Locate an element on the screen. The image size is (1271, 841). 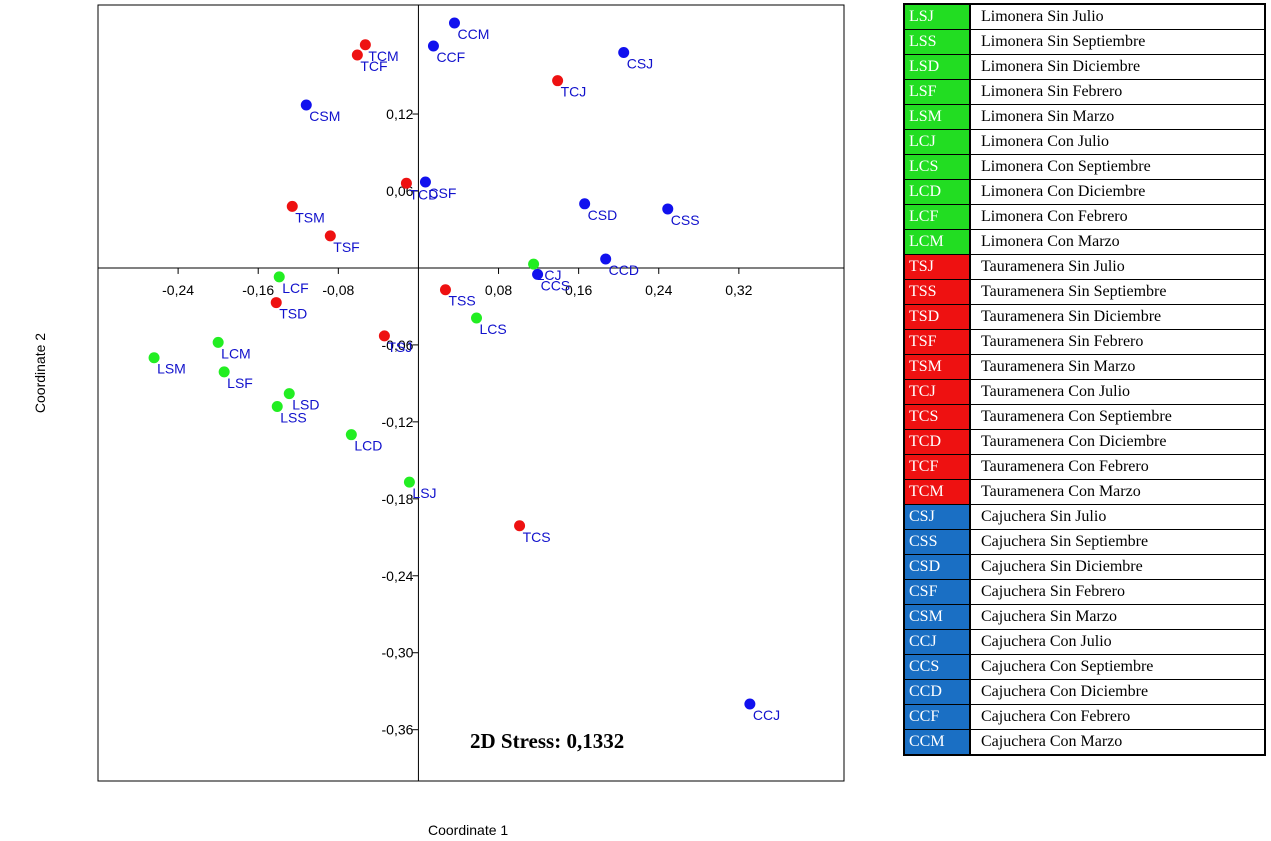
point-lcf is located at coordinates (279, 277).